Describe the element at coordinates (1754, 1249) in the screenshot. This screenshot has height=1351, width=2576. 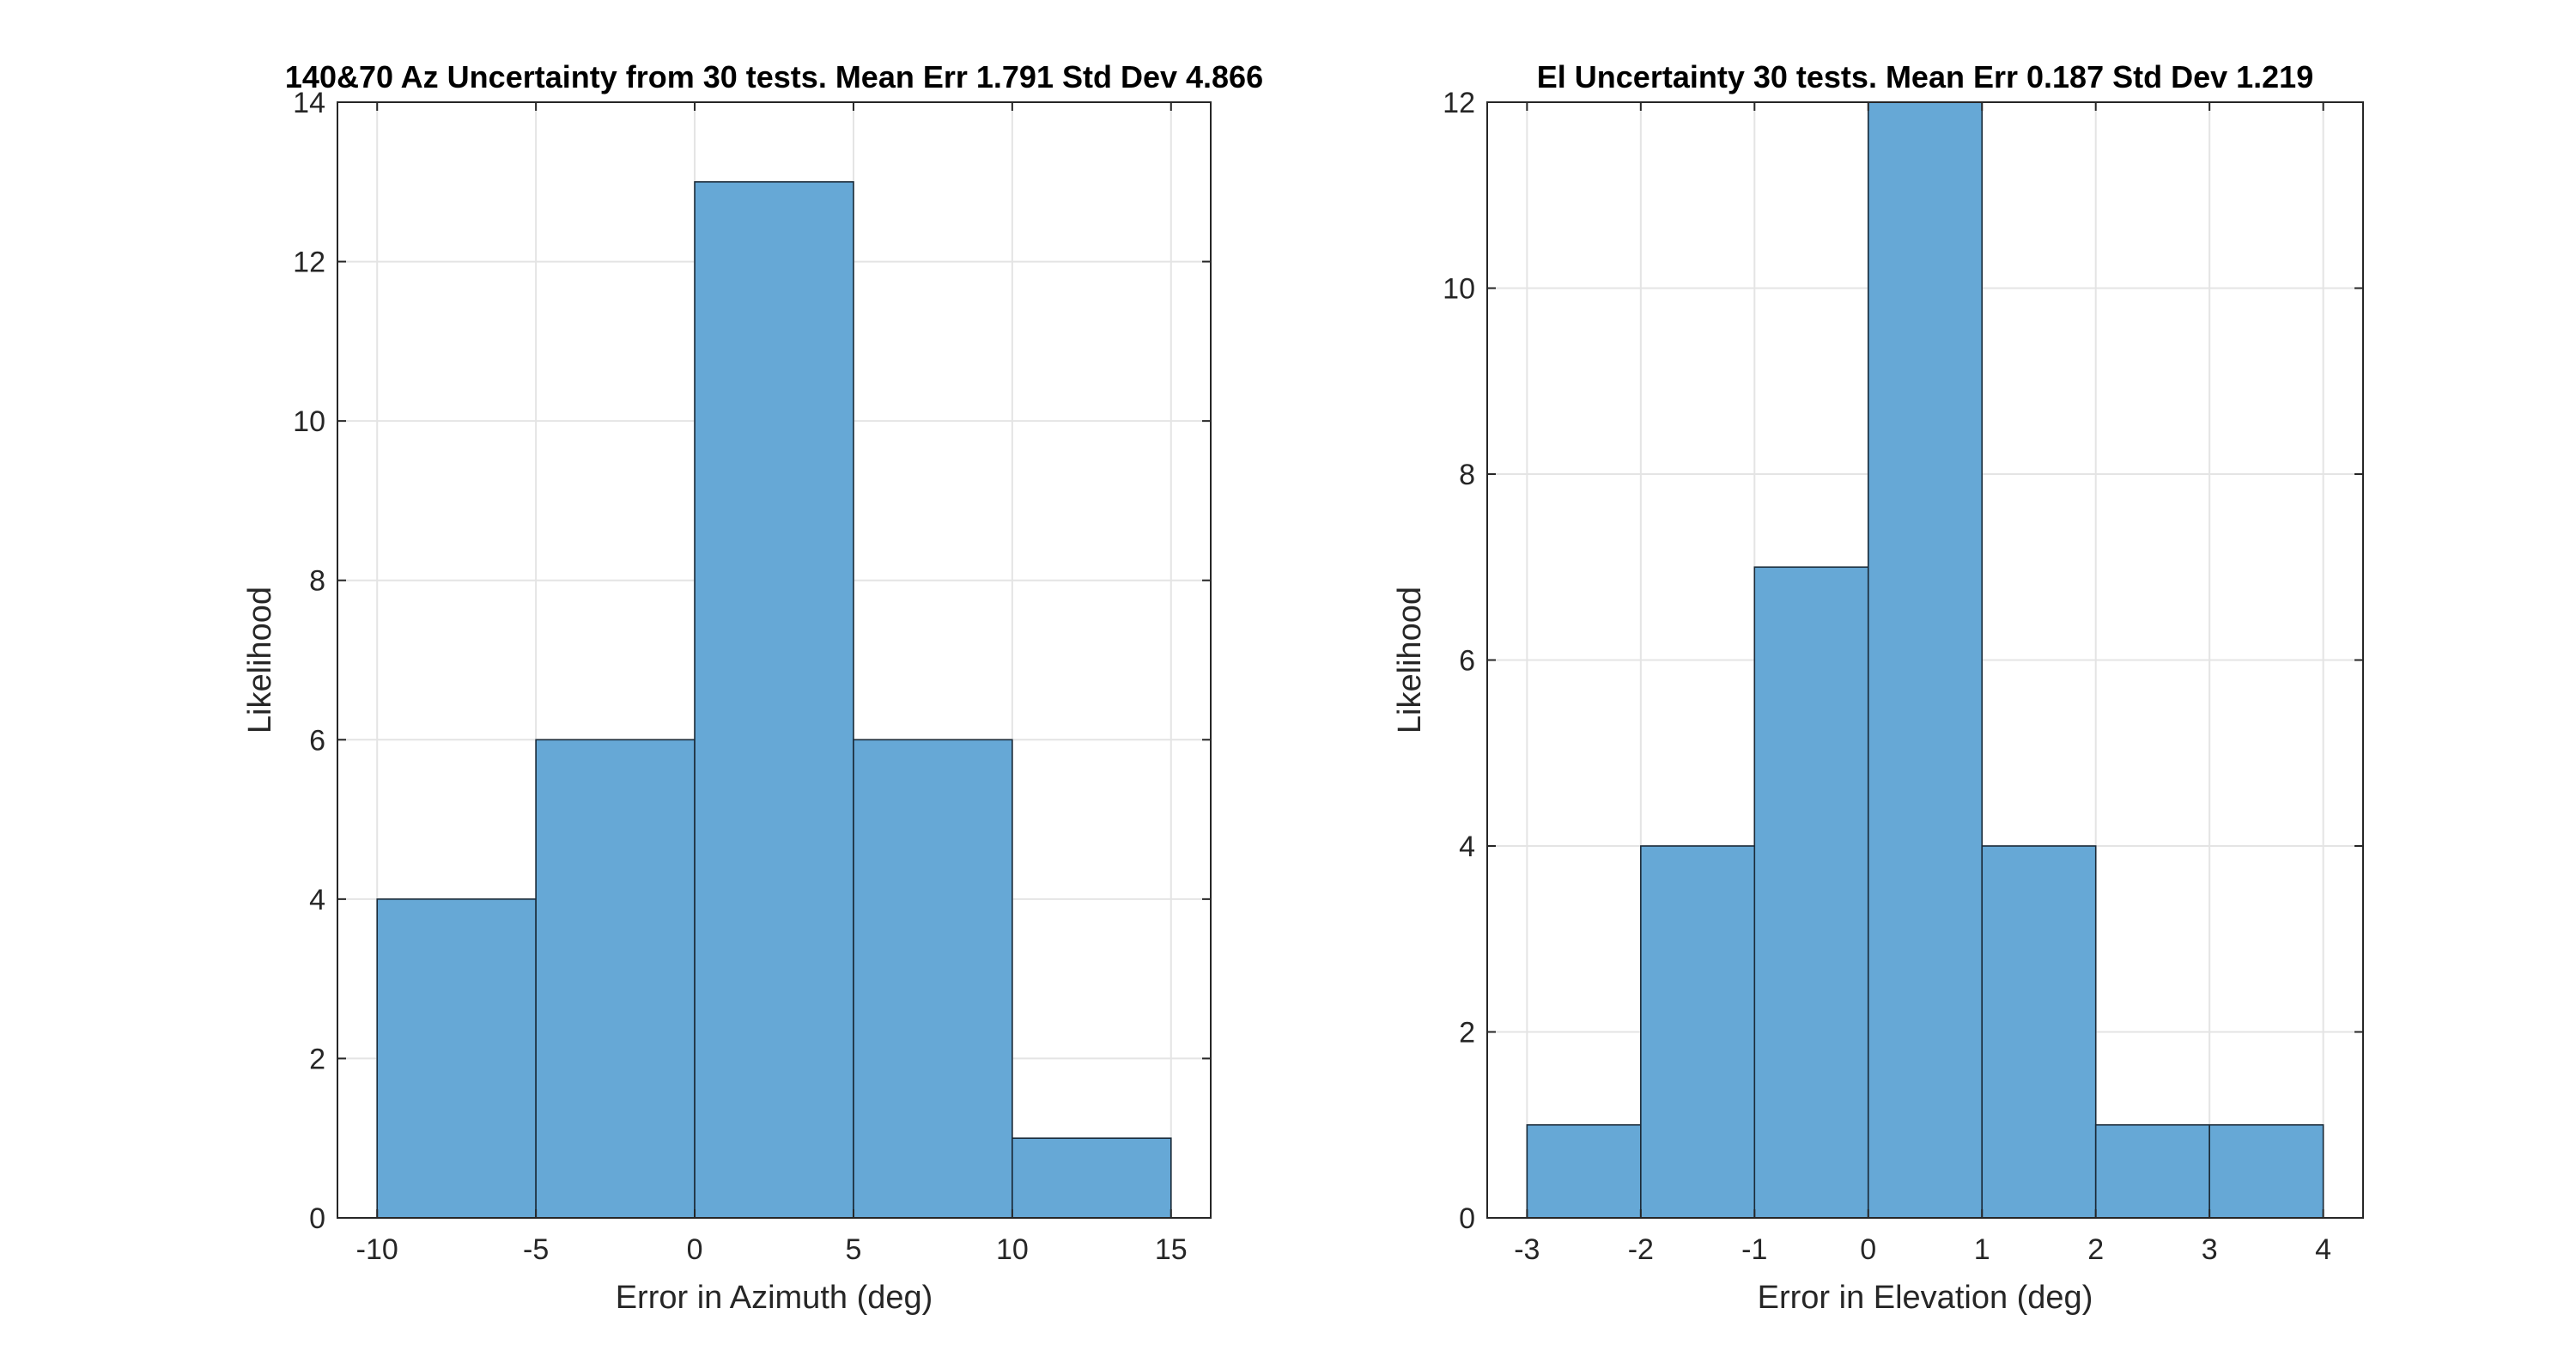
I see `x-tick-label: -1` at that location.